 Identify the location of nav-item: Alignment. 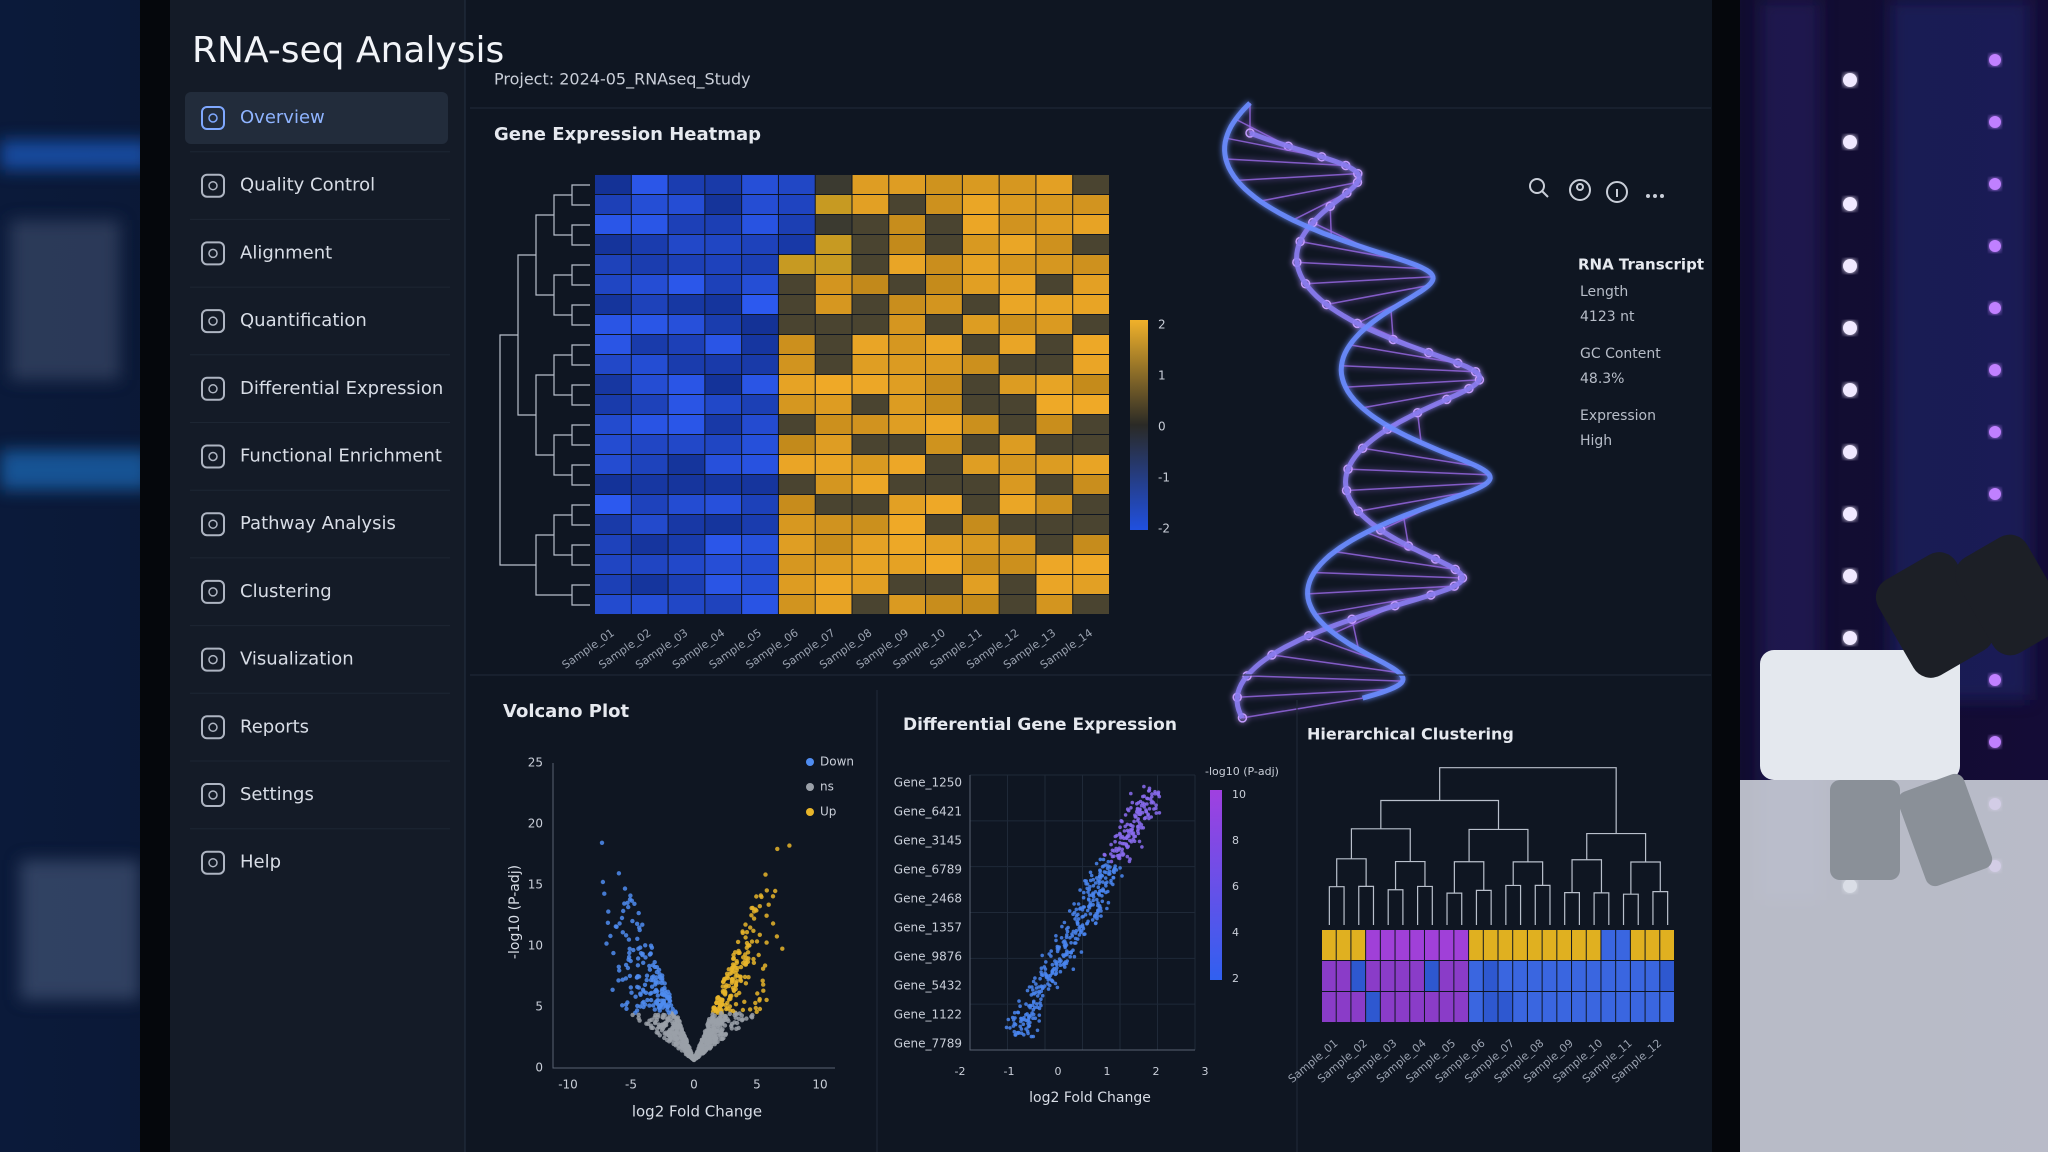
(320, 242).